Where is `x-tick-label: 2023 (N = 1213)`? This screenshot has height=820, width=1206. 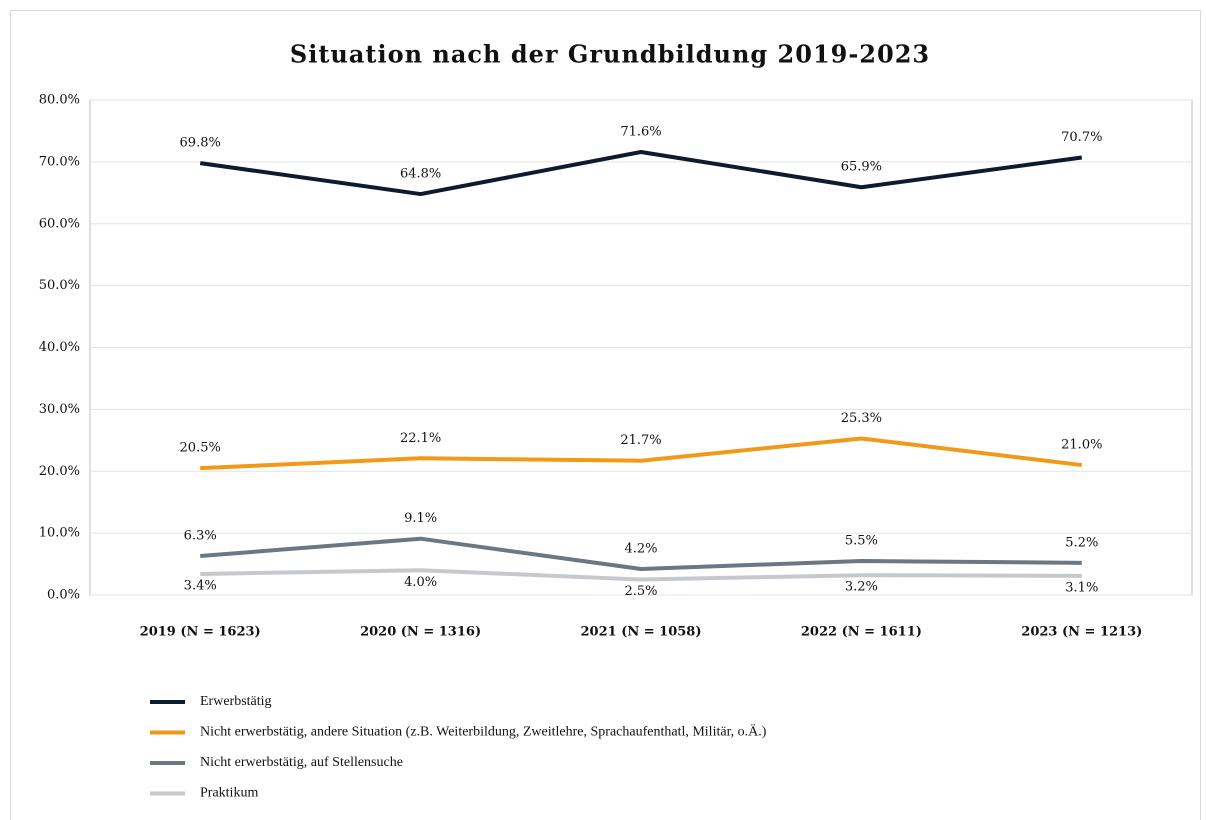
x-tick-label: 2023 (N = 1213) is located at coordinates (1081, 632).